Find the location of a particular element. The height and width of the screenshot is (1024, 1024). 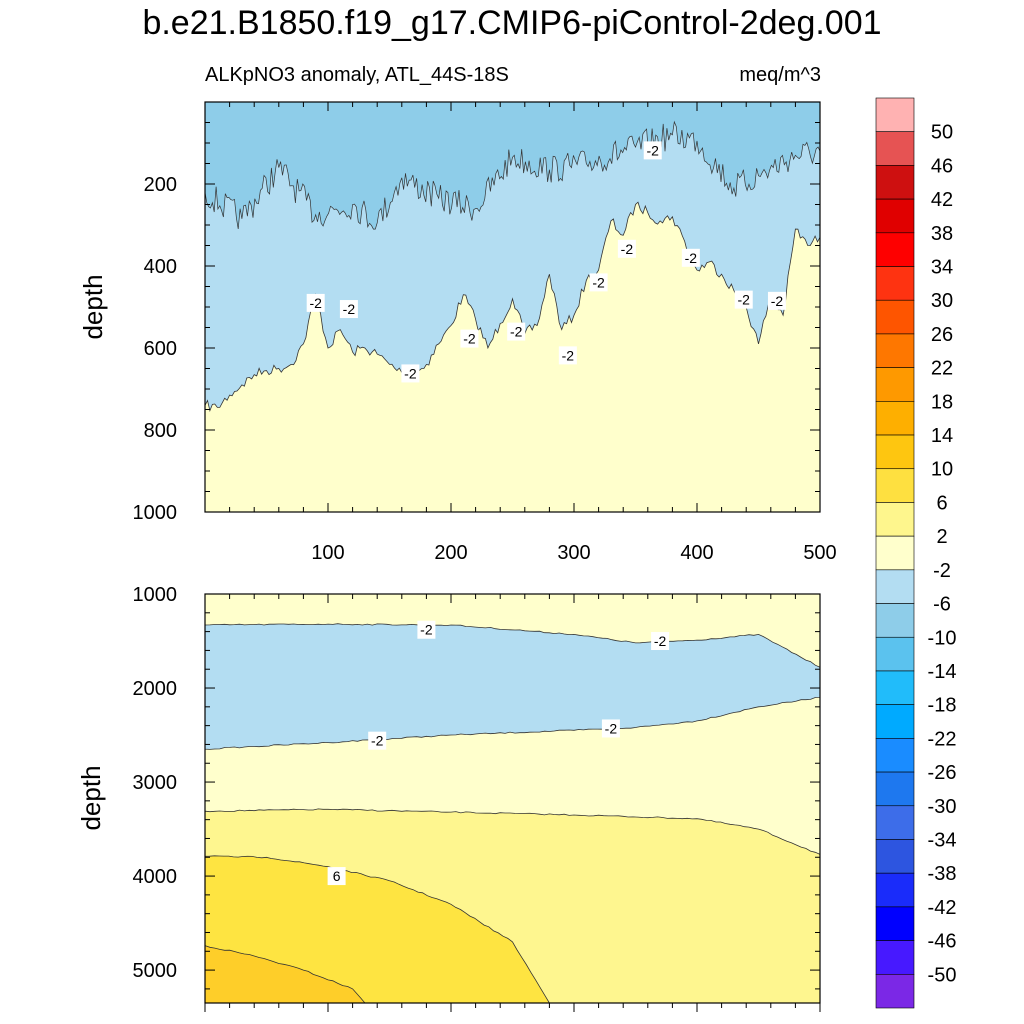

colorbar-label: 2 is located at coordinates (941, 537).